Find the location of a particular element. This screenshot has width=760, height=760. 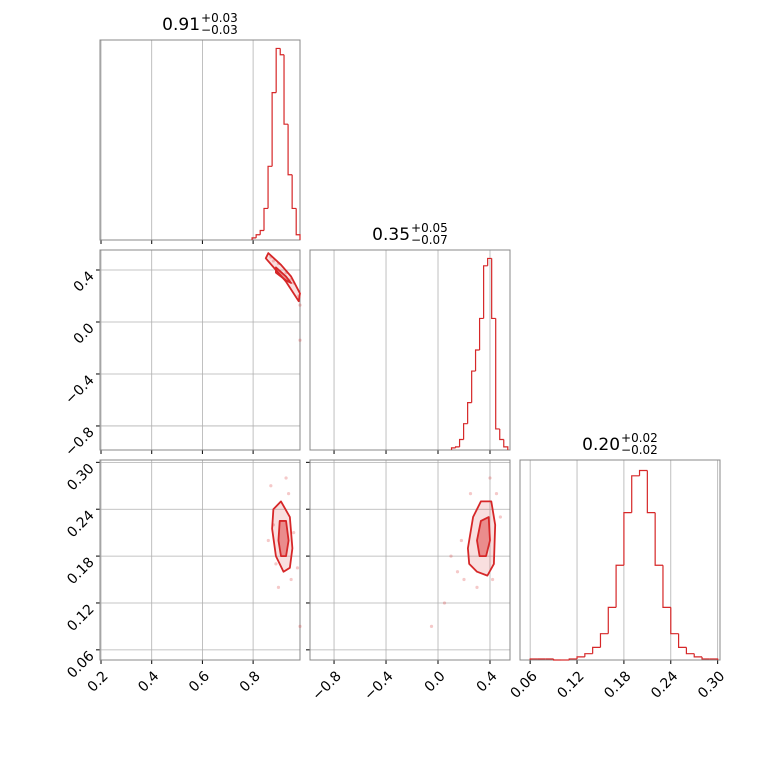

x-tick-label: 0.06 is located at coordinates (523, 684).